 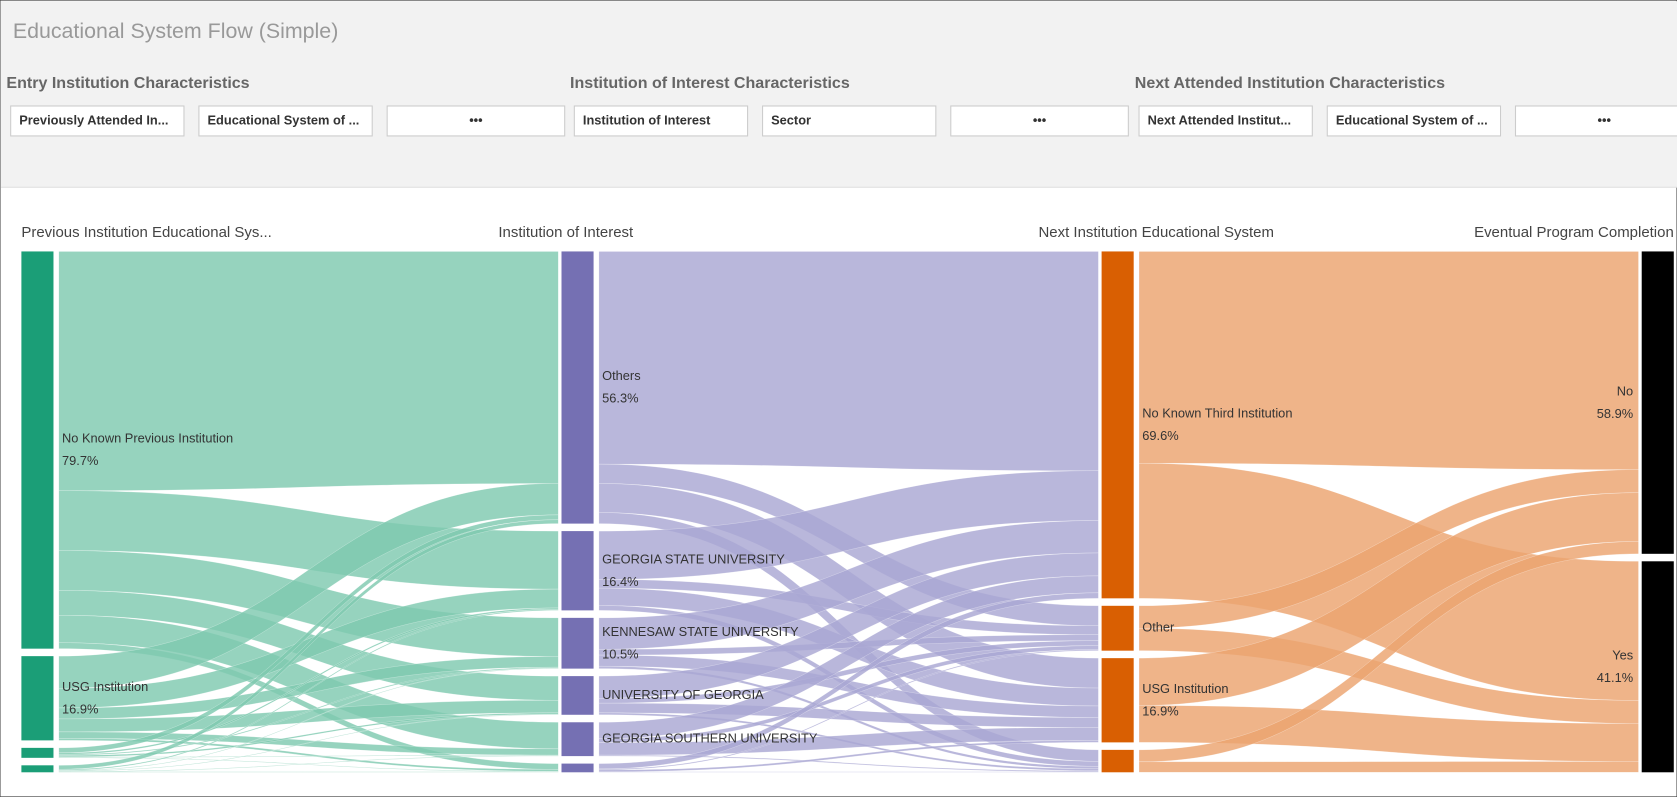 I want to click on column-title: Eventual Program Completion, so click(x=1574, y=232).